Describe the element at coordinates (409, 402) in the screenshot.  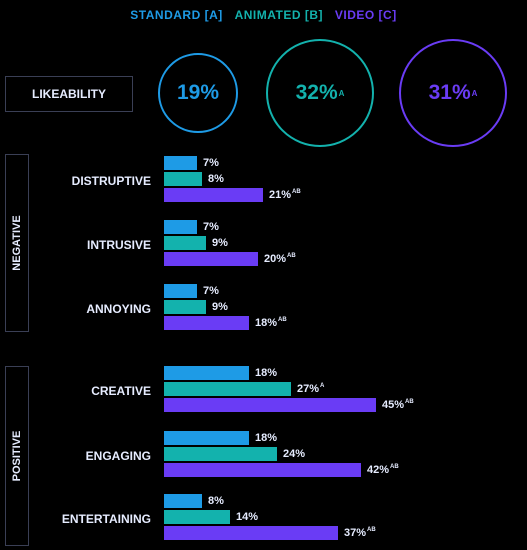
I see `sig-label-creative-video: AB` at that location.